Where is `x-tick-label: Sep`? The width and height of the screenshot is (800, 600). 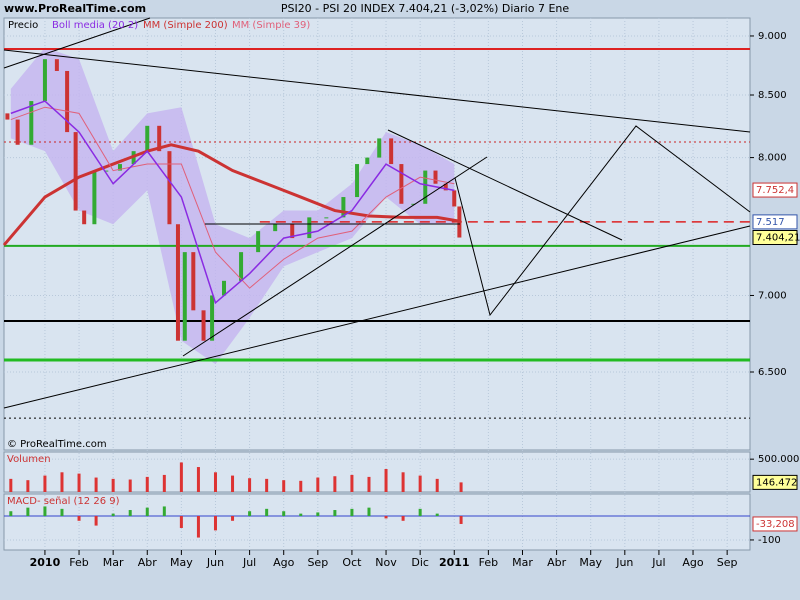
x-tick-label: Sep is located at coordinates (727, 562).